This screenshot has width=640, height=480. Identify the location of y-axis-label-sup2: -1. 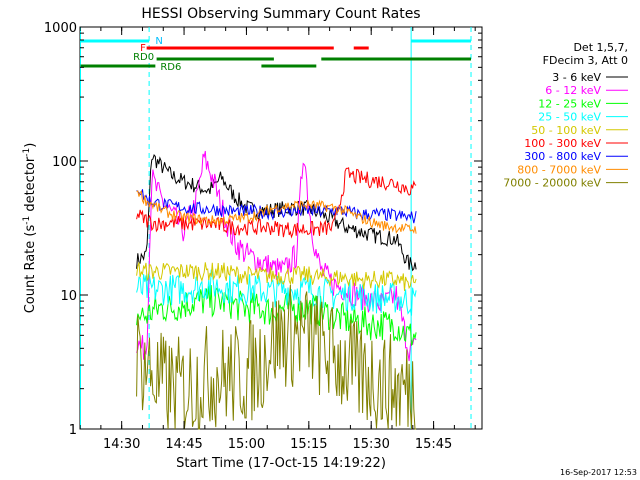
(27, 152).